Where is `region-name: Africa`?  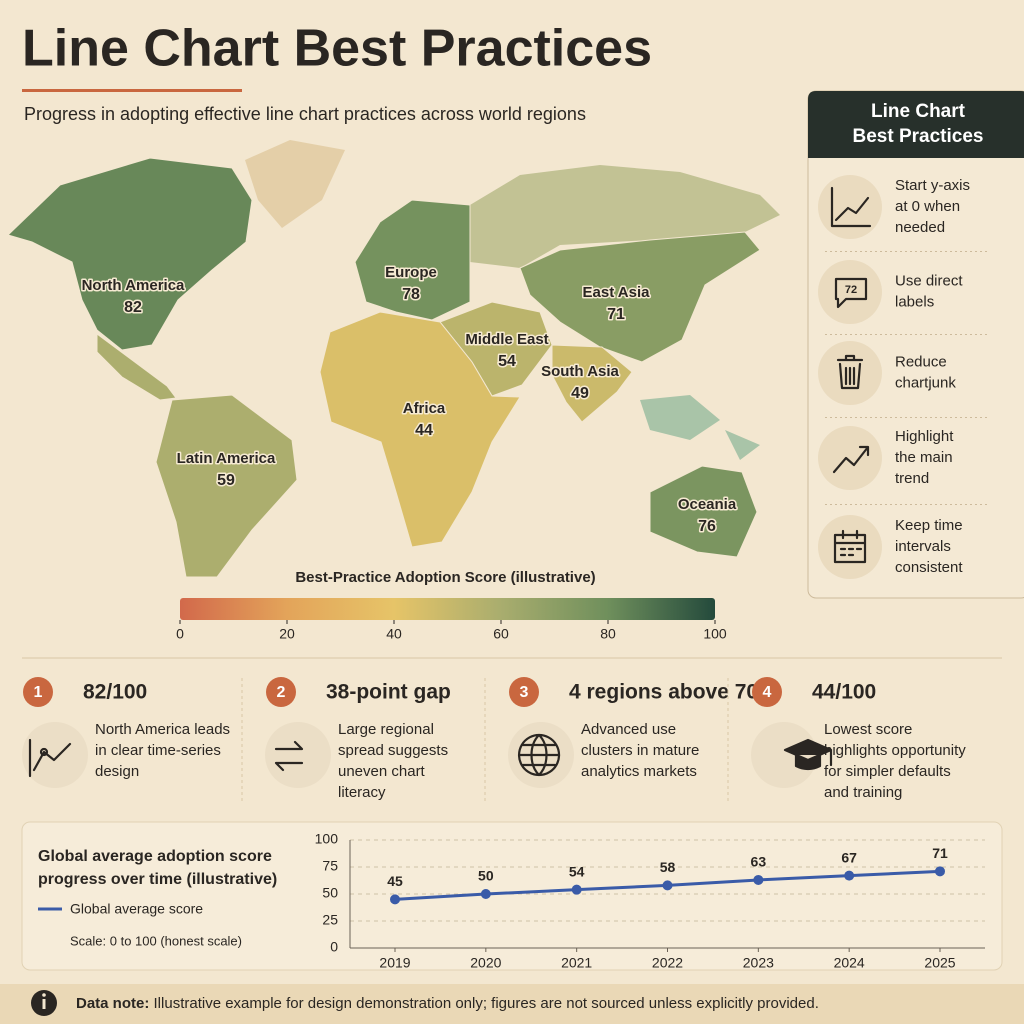
region-name: Africa is located at coordinates (424, 408).